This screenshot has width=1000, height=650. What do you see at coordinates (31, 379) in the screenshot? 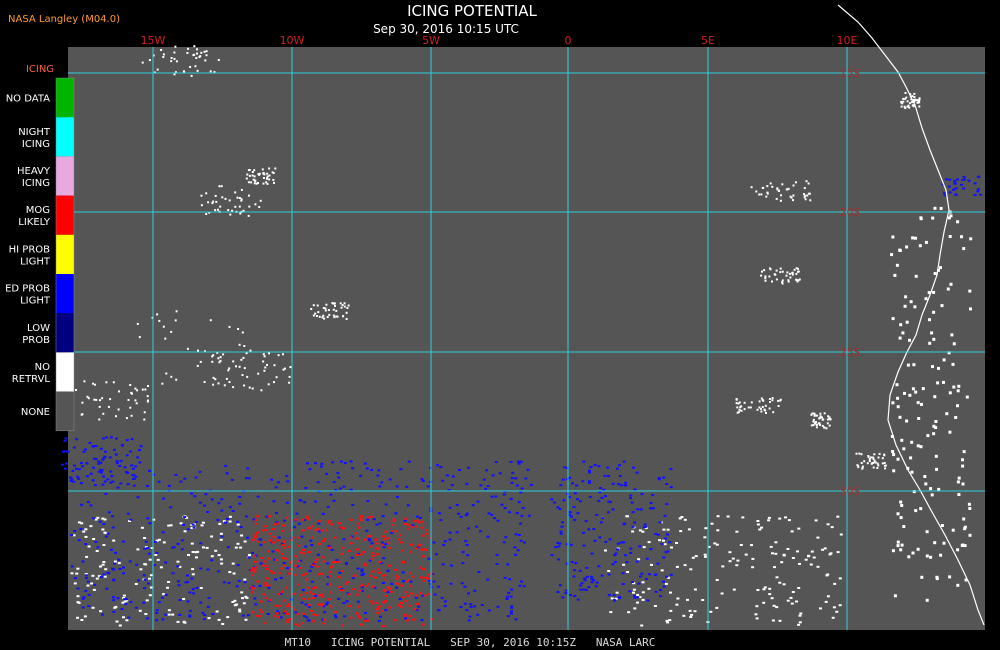
I see `legend-label: RETRVL` at bounding box center [31, 379].